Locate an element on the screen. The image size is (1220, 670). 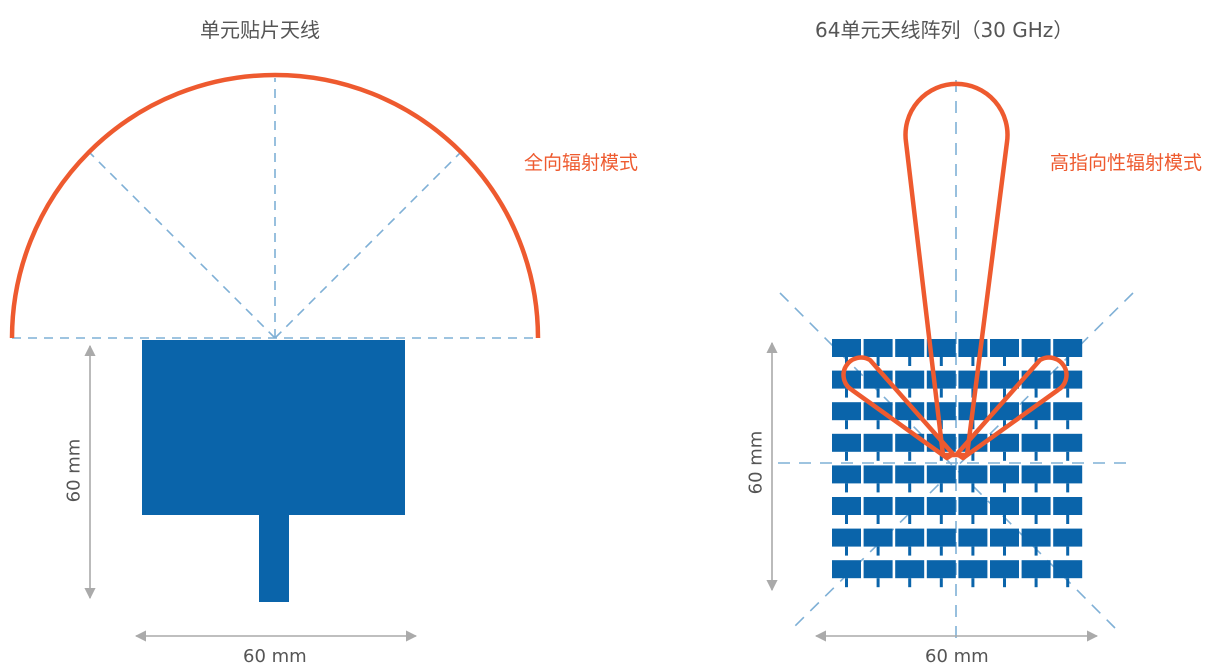
right-dimension-arrows is located at coordinates (932, 491).